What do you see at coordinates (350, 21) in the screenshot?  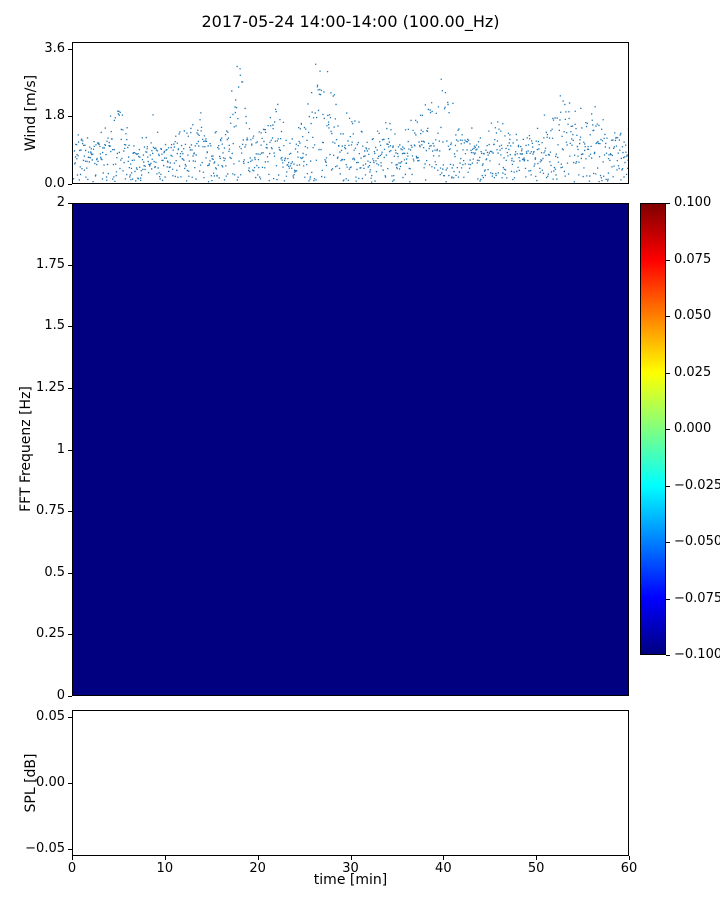 I see `plot-title: 2017-05-24 14:00-14:00 (100.00_Hz)` at bounding box center [350, 21].